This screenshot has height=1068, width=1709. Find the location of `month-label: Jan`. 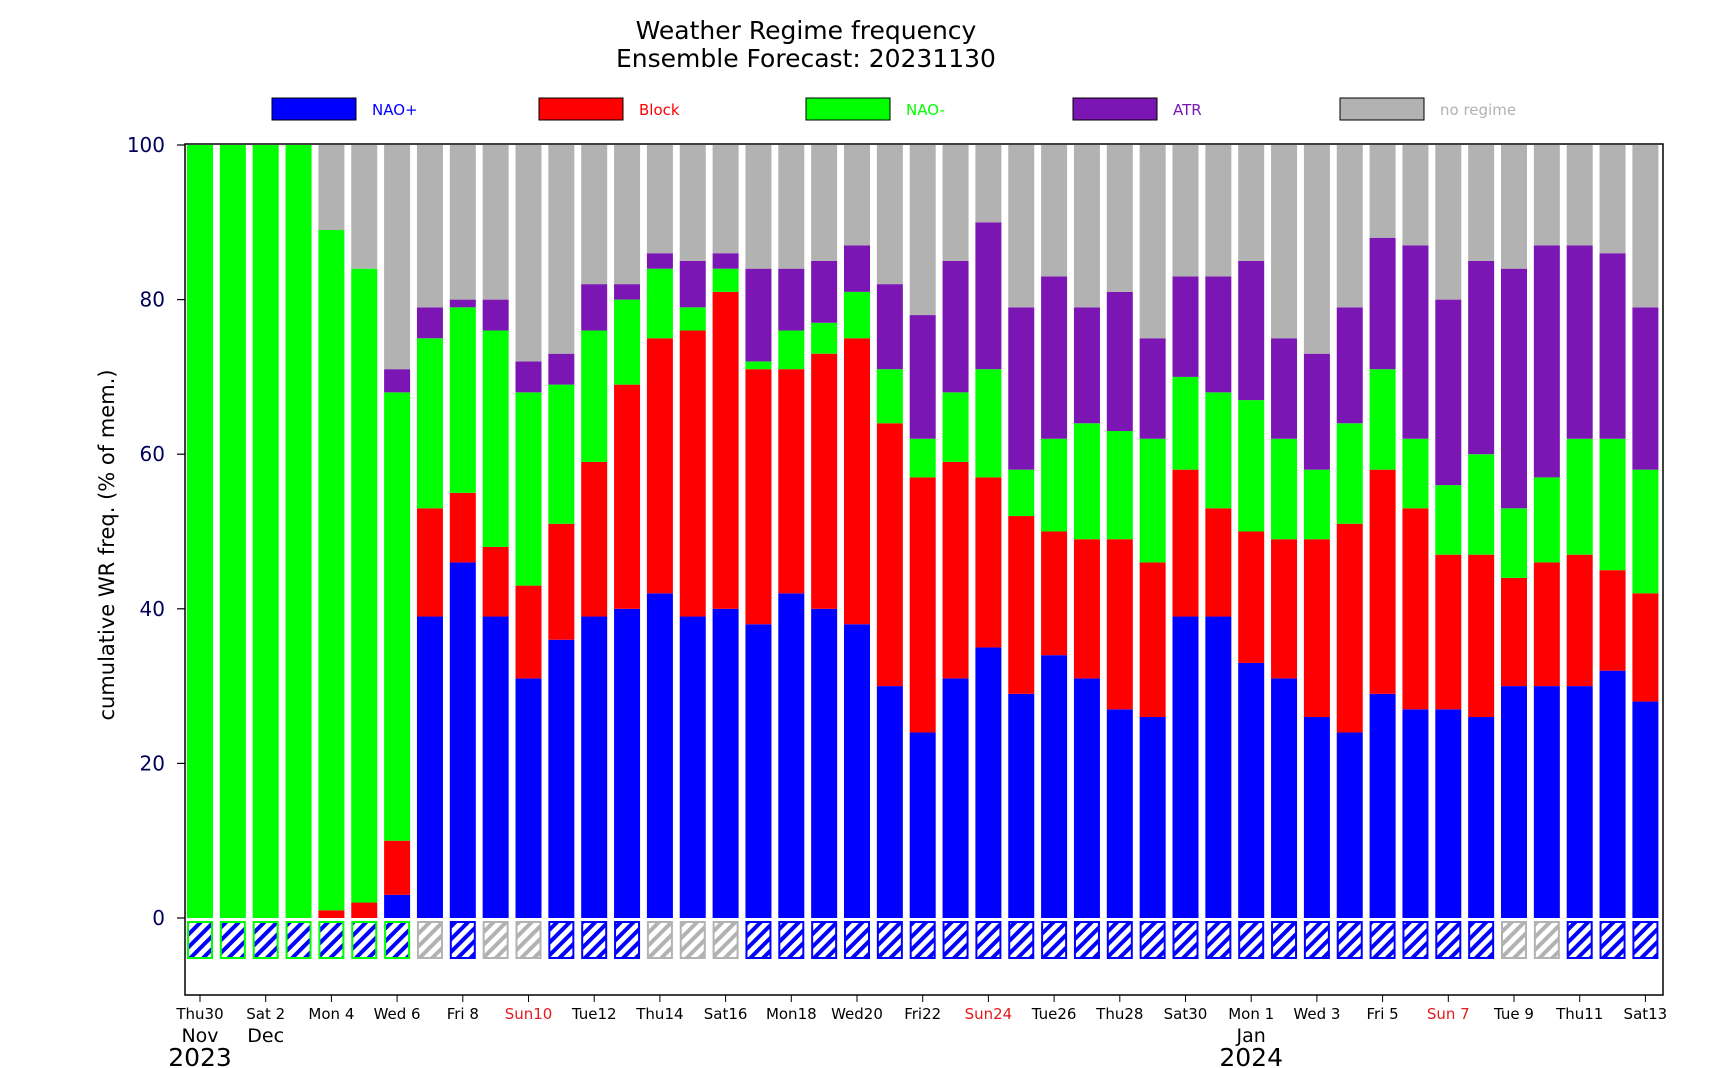

month-label: Jan is located at coordinates (1251, 1036).